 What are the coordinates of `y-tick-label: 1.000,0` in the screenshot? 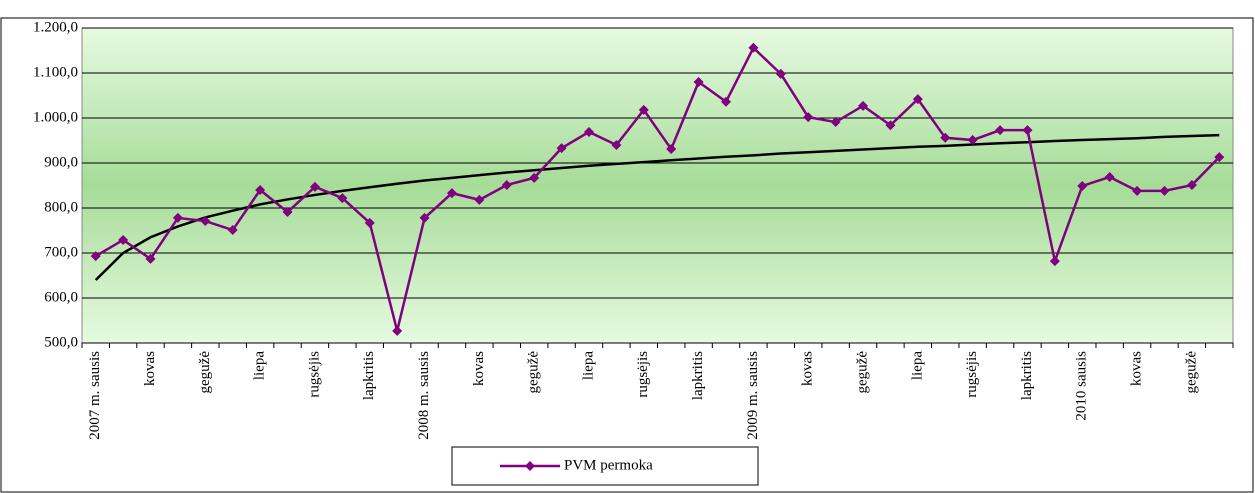 It's located at (55, 117).